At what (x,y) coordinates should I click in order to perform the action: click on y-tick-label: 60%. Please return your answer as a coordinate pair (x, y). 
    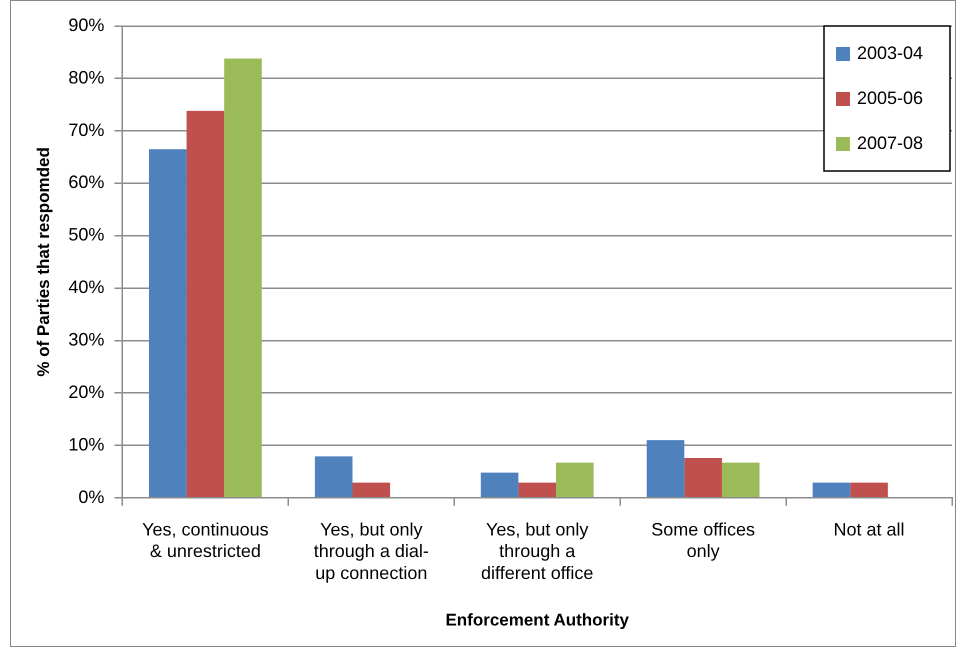
    Looking at the image, I should click on (86, 182).